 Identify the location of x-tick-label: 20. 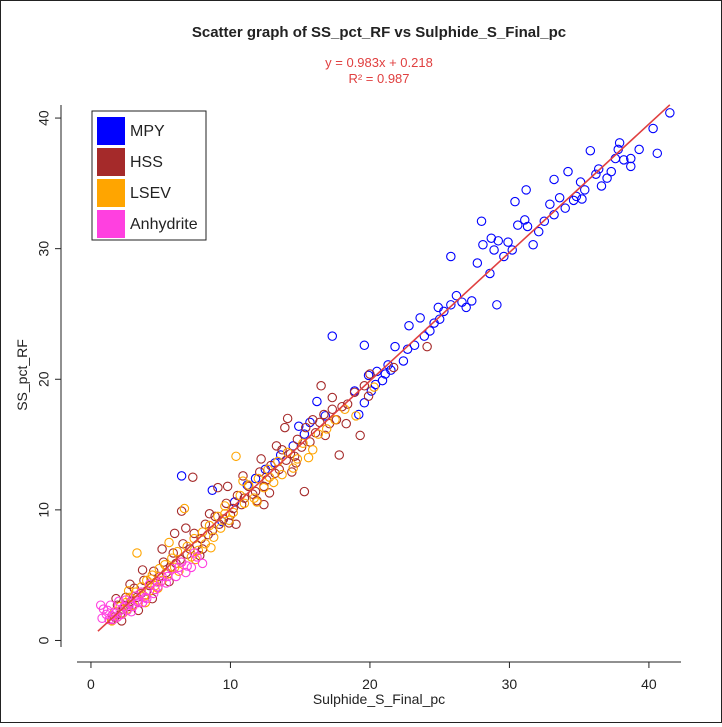
(370, 684).